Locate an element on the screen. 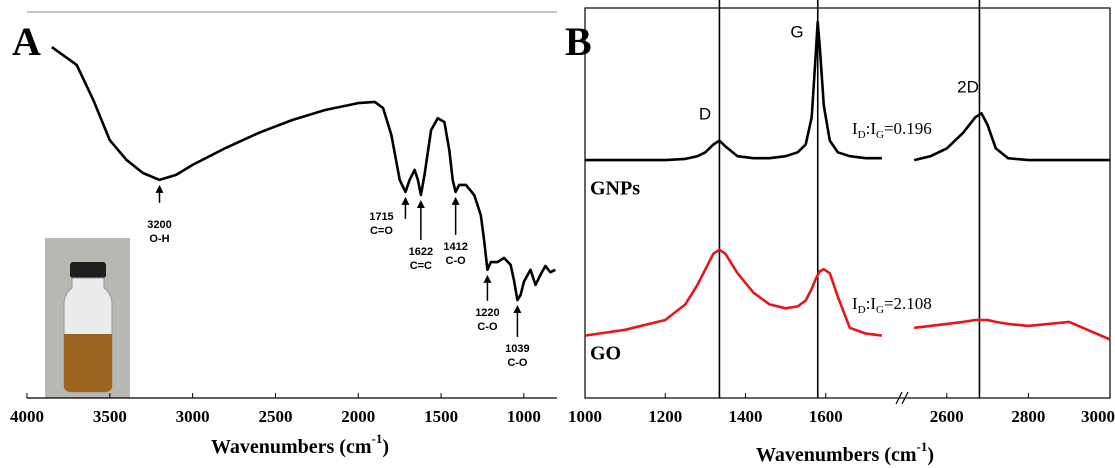  peak-label: G is located at coordinates (796, 31).